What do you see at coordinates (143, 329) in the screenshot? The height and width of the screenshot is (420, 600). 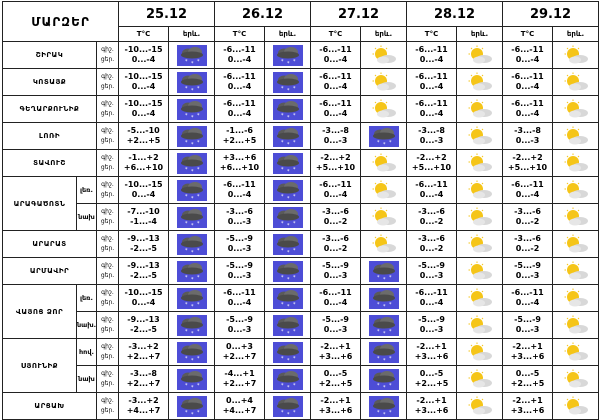 I see `day-temperature: -2...-5` at bounding box center [143, 329].